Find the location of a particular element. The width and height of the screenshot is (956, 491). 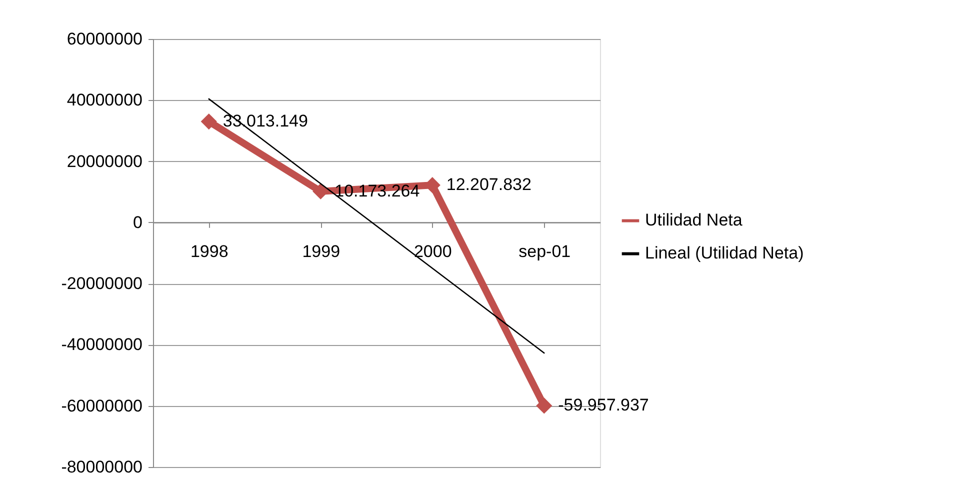

data-label: -59.957.937 is located at coordinates (603, 405).